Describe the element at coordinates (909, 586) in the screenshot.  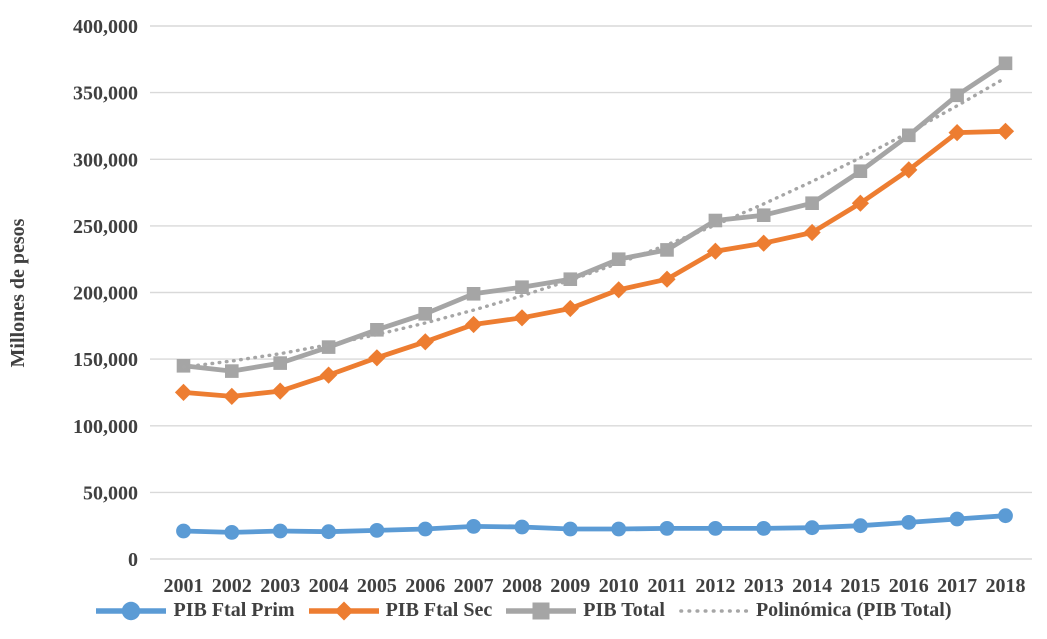
I see `x-tick-label: 2016` at that location.